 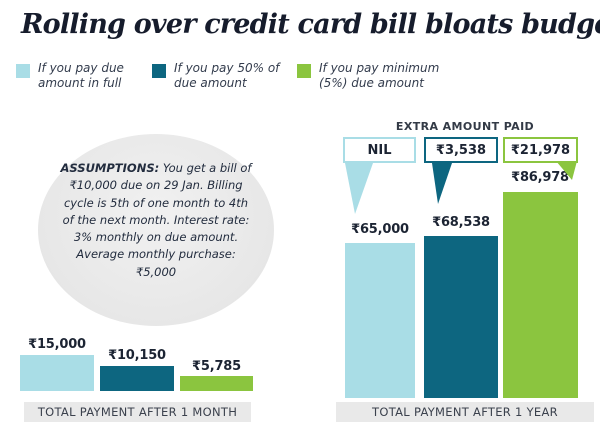 What do you see at coordinates (159, 71) in the screenshot?
I see `legend-swatch-pay-half` at bounding box center [159, 71].